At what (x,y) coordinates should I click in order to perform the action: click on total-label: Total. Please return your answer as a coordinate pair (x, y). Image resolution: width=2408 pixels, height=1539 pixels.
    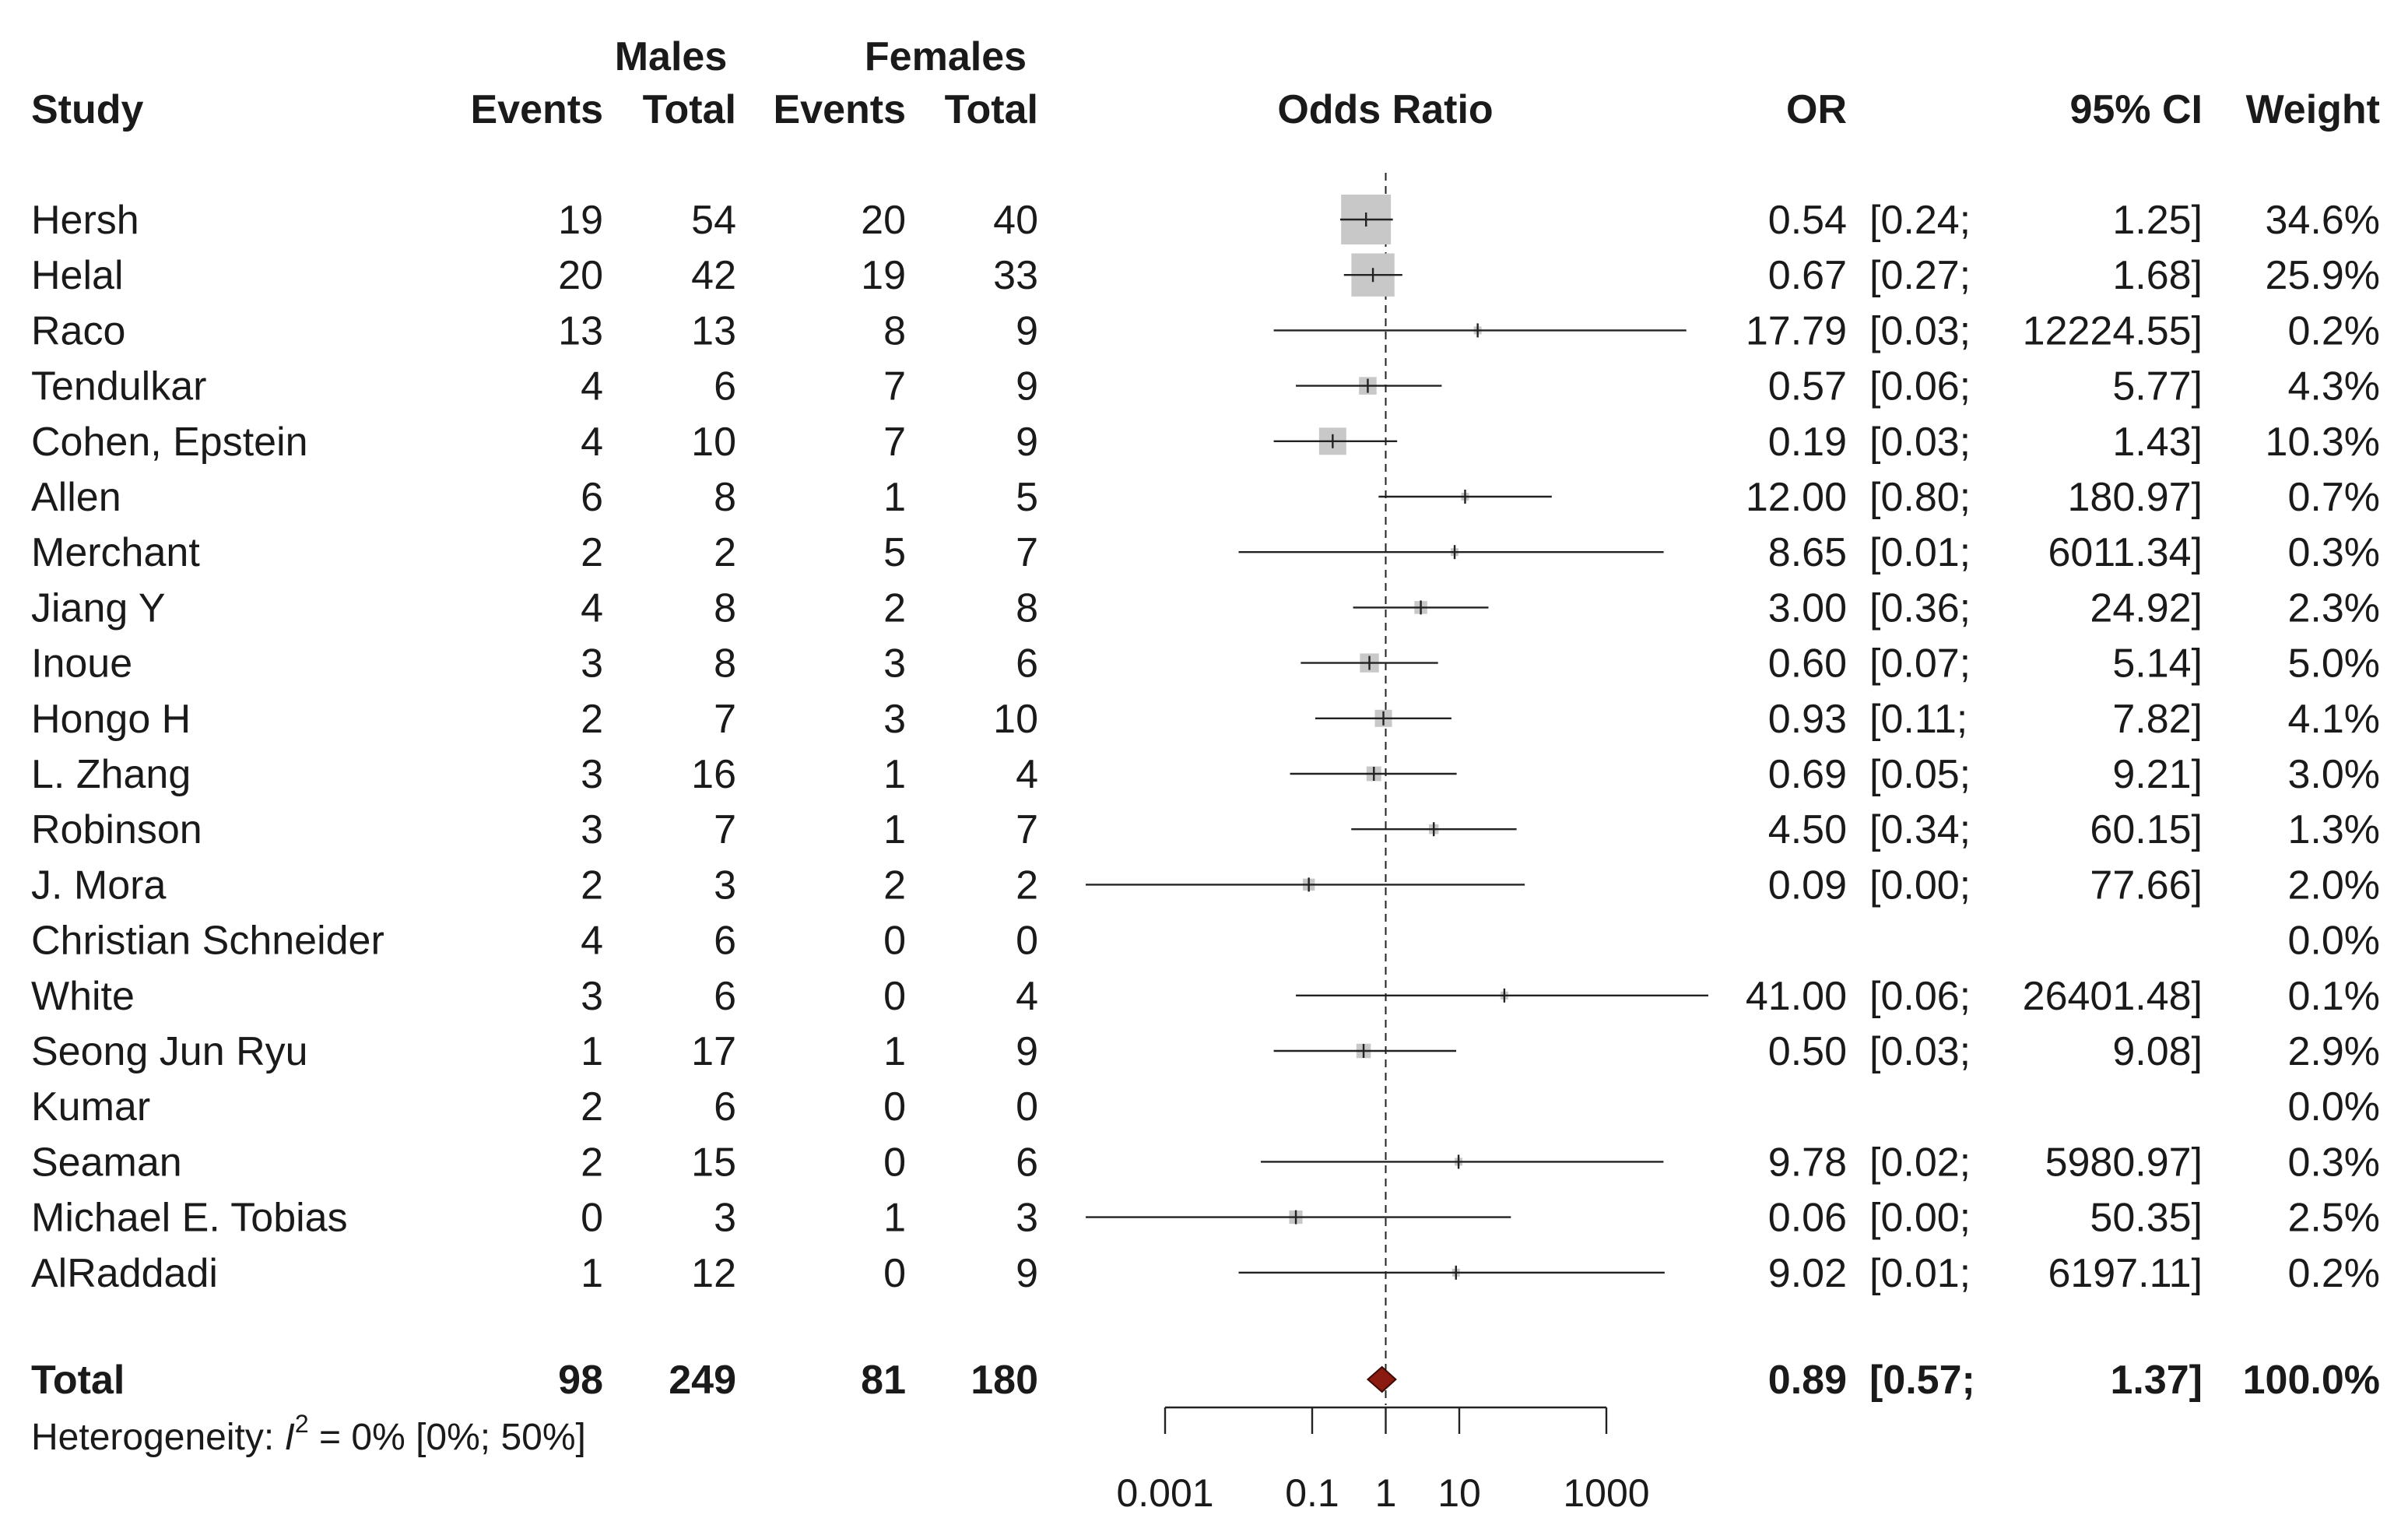
    Looking at the image, I should click on (78, 1381).